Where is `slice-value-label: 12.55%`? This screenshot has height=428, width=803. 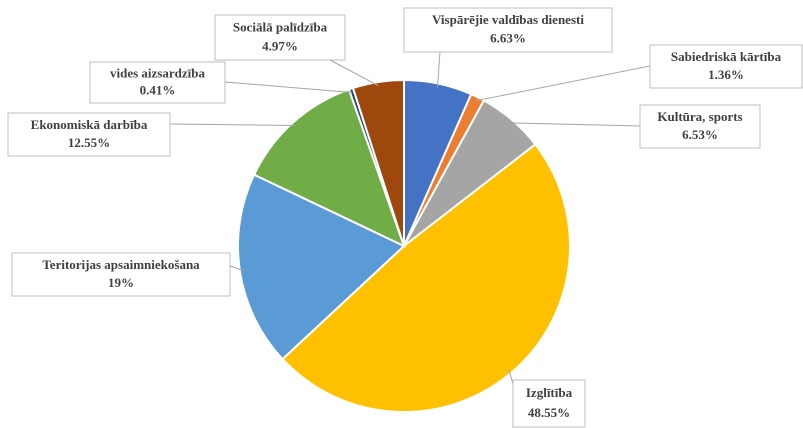
slice-value-label: 12.55% is located at coordinates (89, 142).